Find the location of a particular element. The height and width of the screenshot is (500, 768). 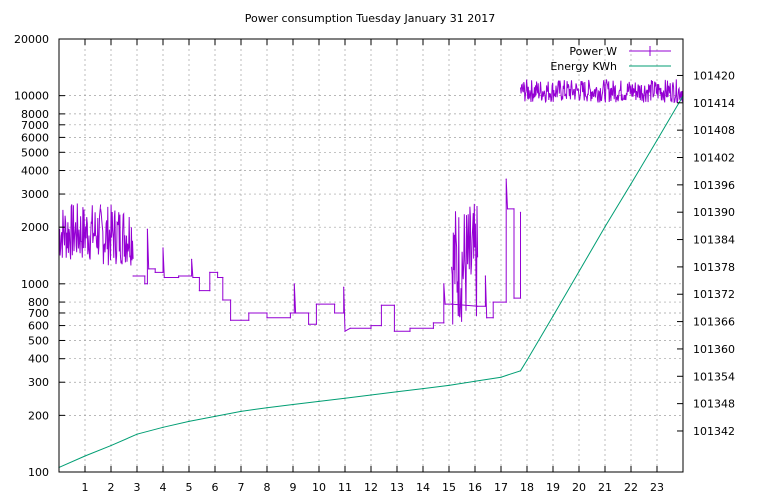

y-left-tick-label: 400 is located at coordinates (38, 359).